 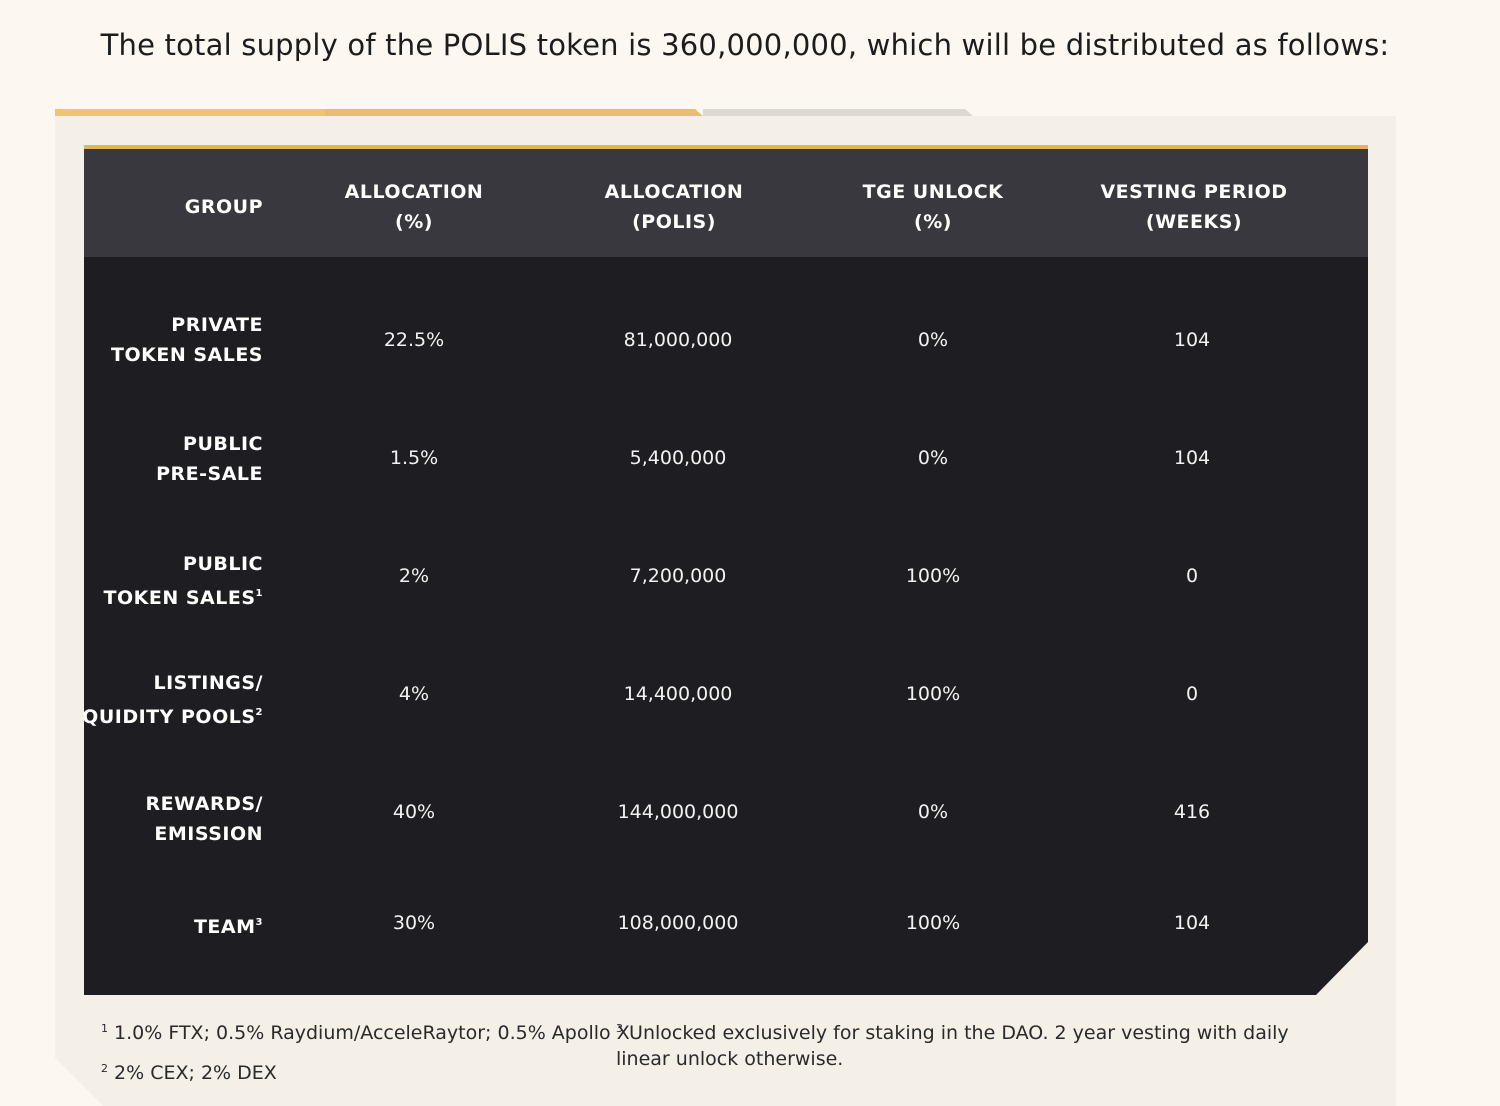 I want to click on row-vesting: 416, so click(x=1192, y=812).